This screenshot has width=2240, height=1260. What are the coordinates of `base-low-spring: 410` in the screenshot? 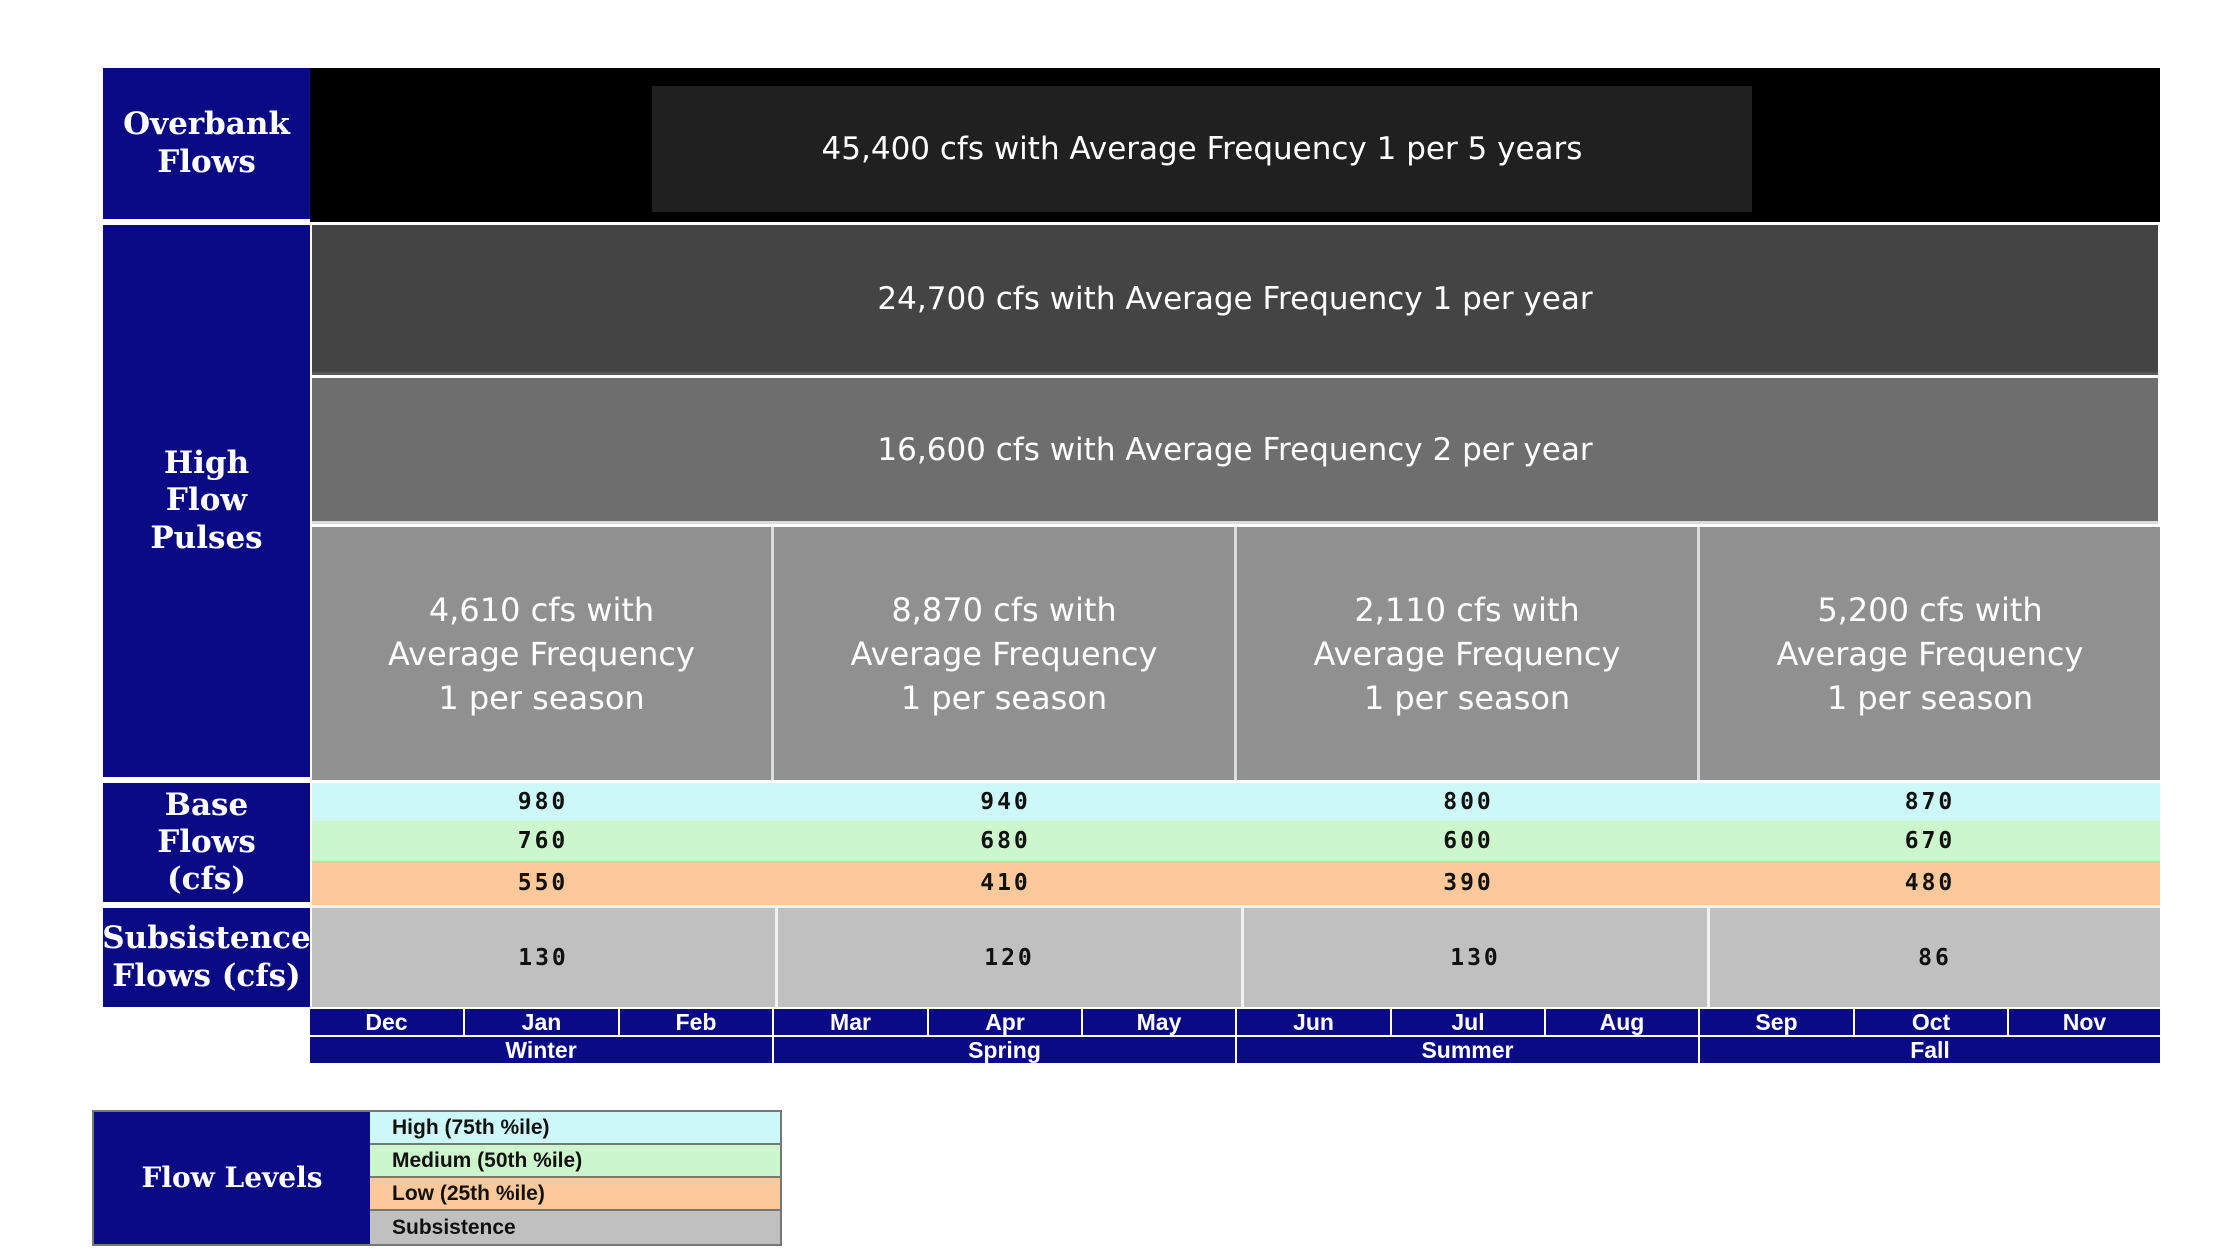 It's located at (1005, 883).